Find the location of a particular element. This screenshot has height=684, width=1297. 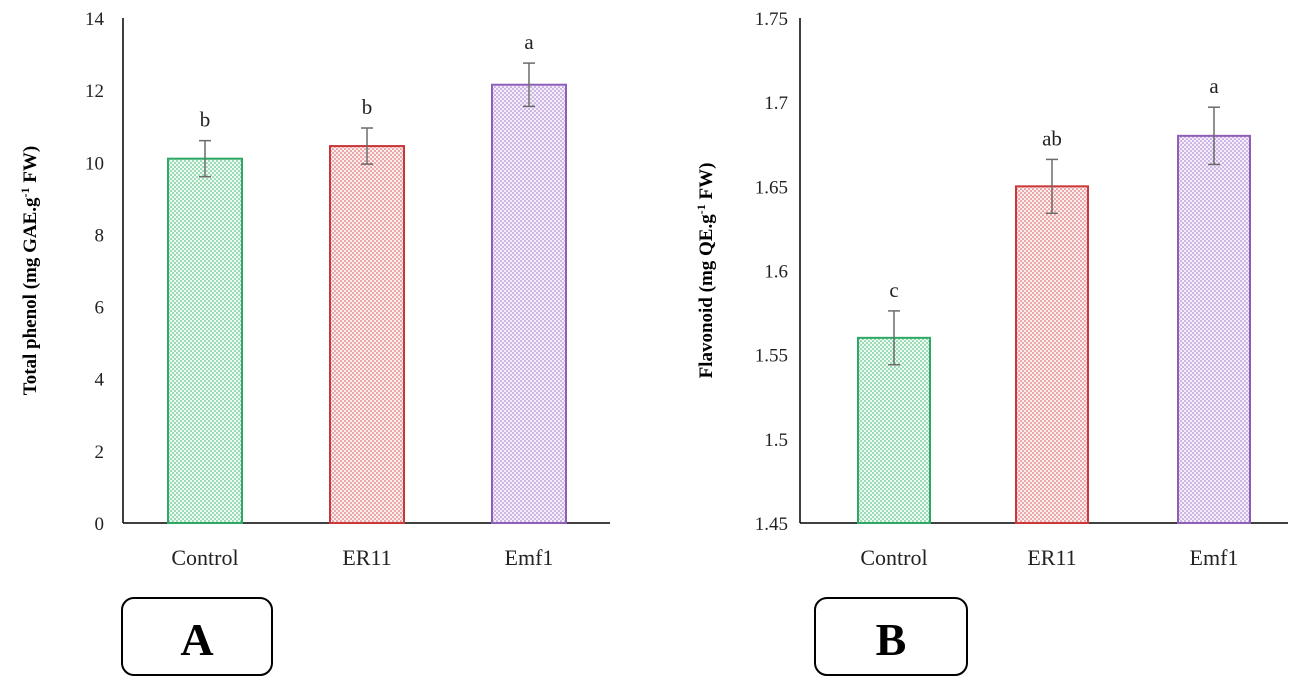

y-tick-label: 14 is located at coordinates (95, 19).